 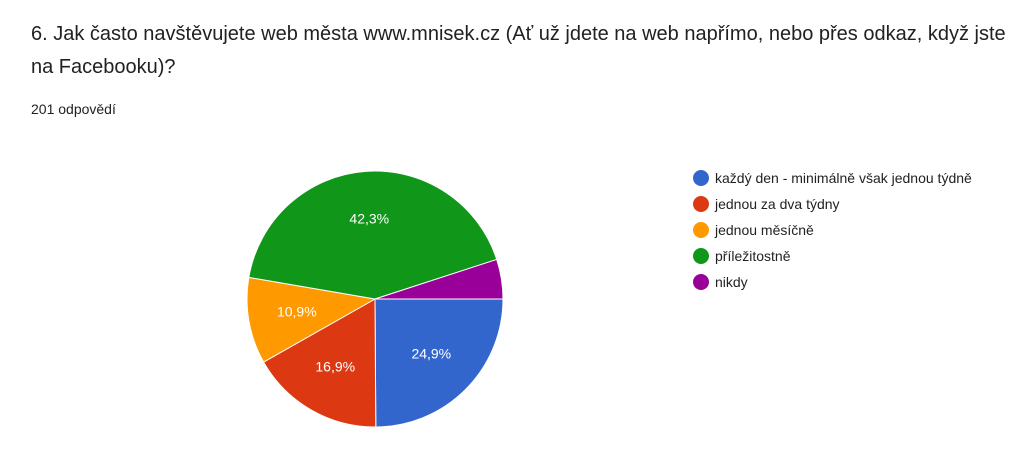 What do you see at coordinates (335, 366) in the screenshot?
I see `slice-label: 16,9%` at bounding box center [335, 366].